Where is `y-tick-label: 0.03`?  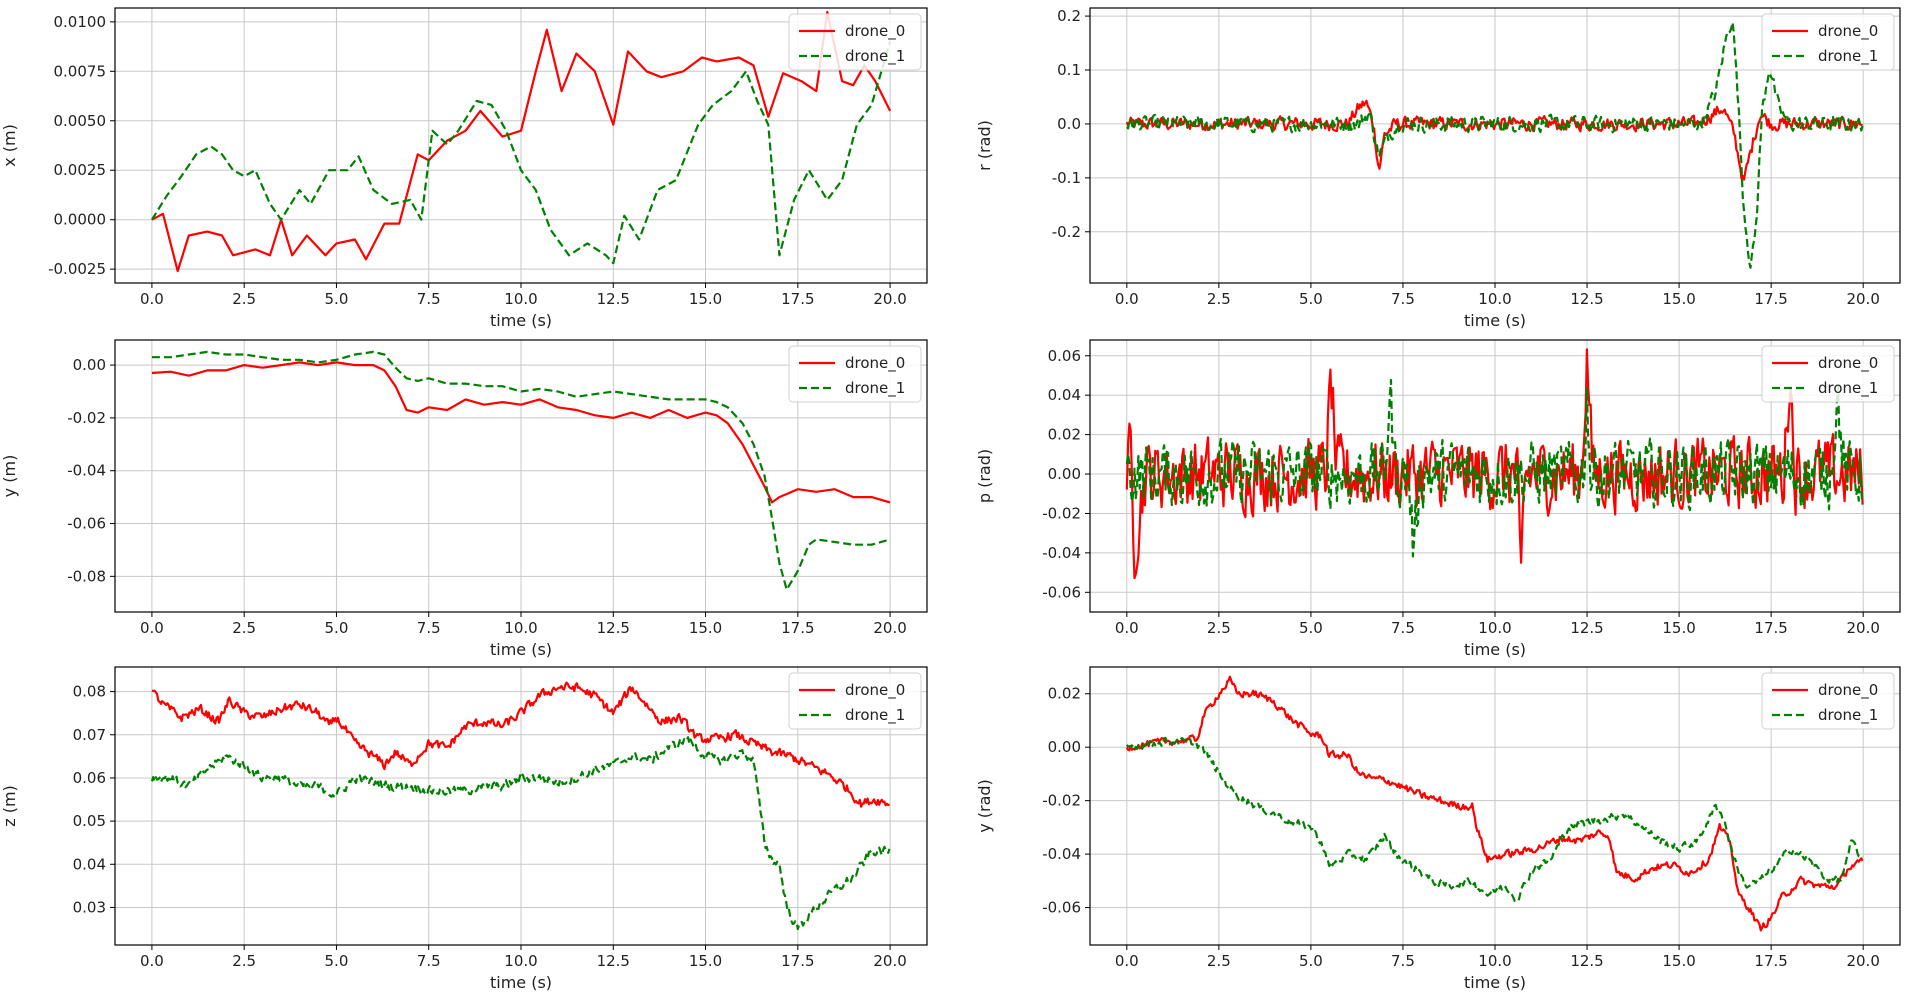 y-tick-label: 0.03 is located at coordinates (89, 907).